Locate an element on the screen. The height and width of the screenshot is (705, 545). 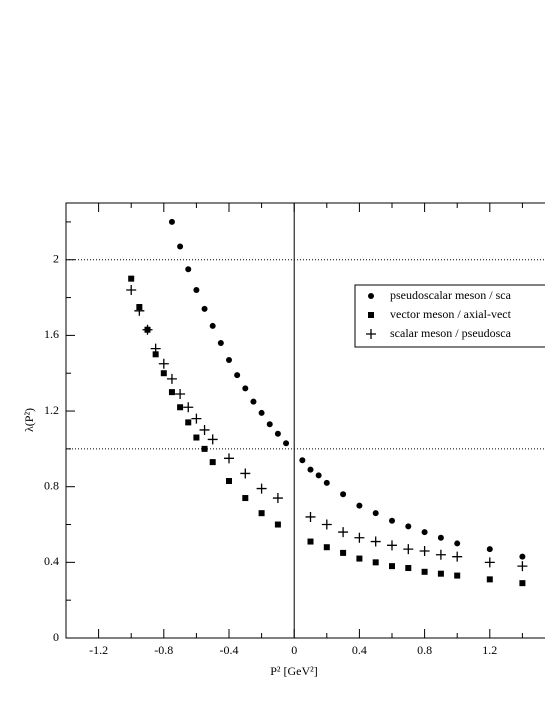
legend-label: scalar meson / pseudosca is located at coordinates (451, 333).